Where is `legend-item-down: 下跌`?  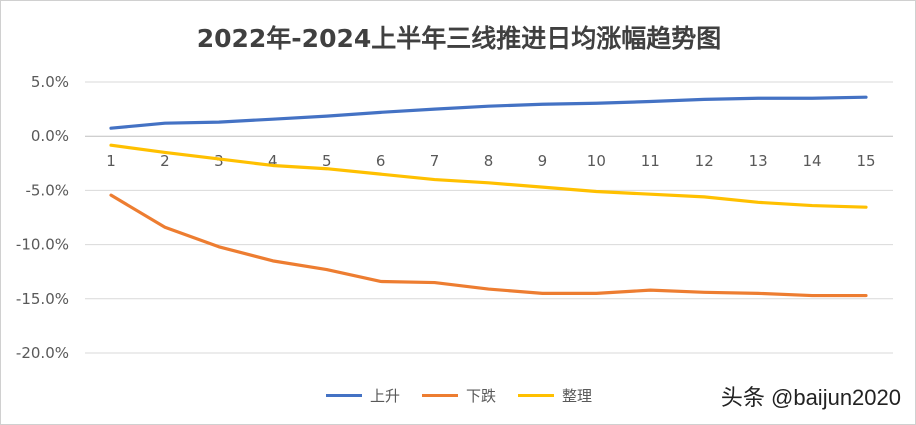
legend-item-down: 下跌 is located at coordinates (458, 395).